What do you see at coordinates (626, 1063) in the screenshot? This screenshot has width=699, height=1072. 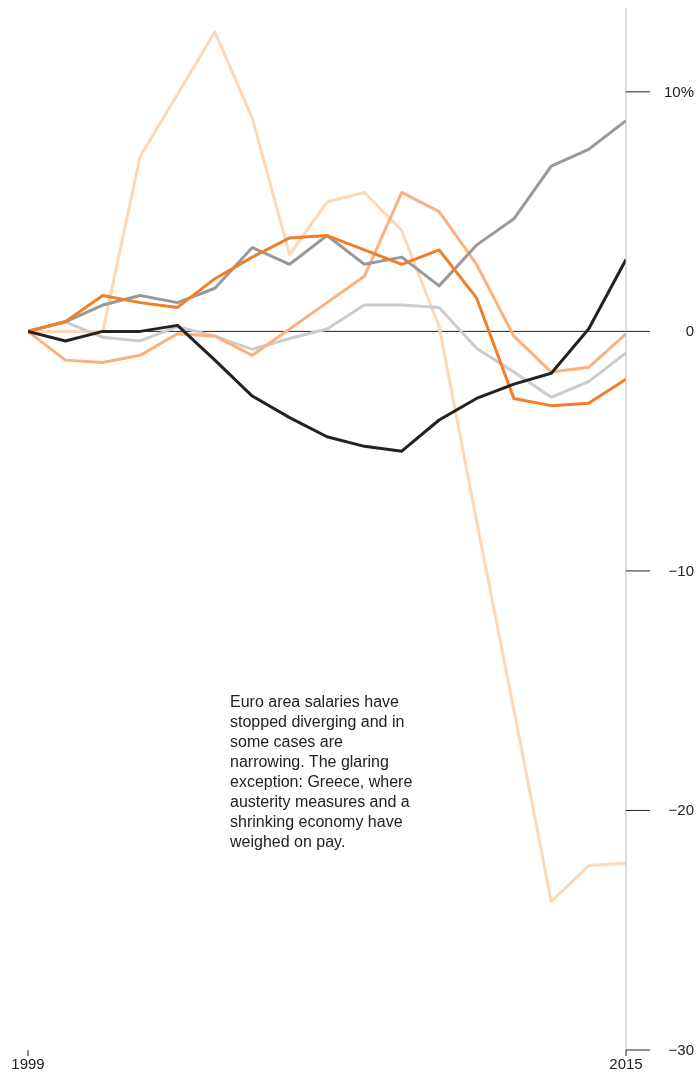 I see `x-tick-label: 2015` at bounding box center [626, 1063].